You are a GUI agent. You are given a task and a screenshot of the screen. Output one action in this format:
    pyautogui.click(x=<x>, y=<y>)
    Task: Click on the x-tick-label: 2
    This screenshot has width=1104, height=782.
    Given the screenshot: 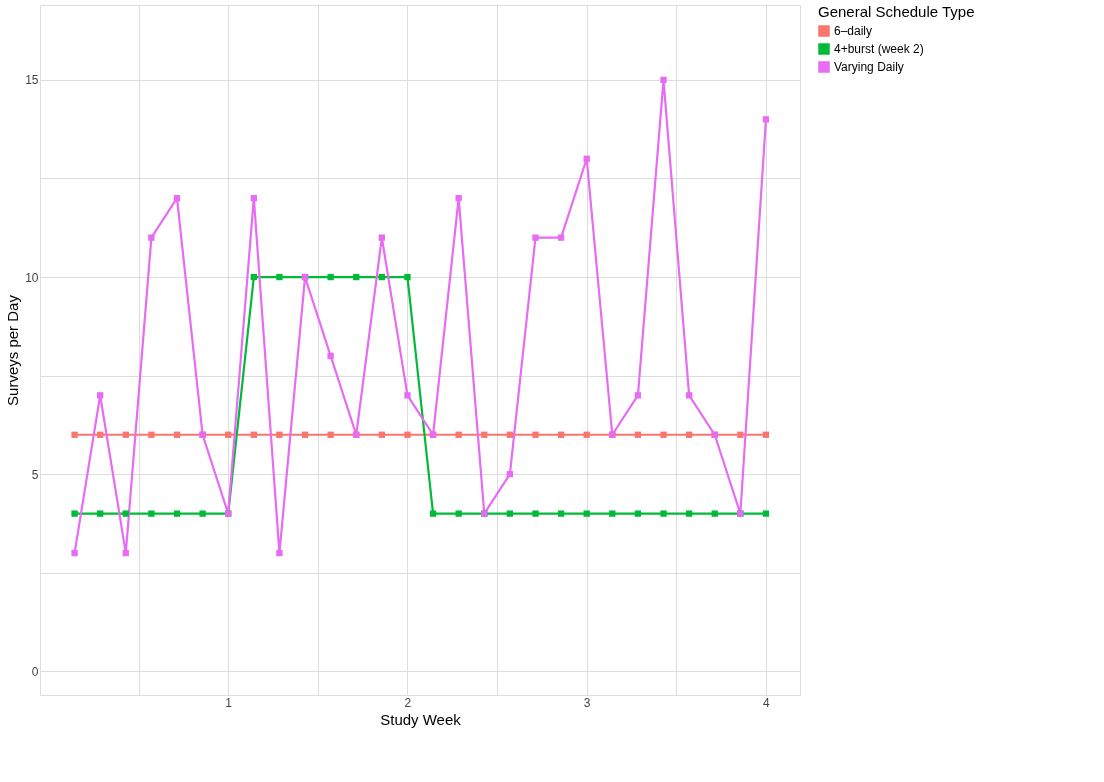 What is the action you would take?
    pyautogui.click(x=408, y=702)
    